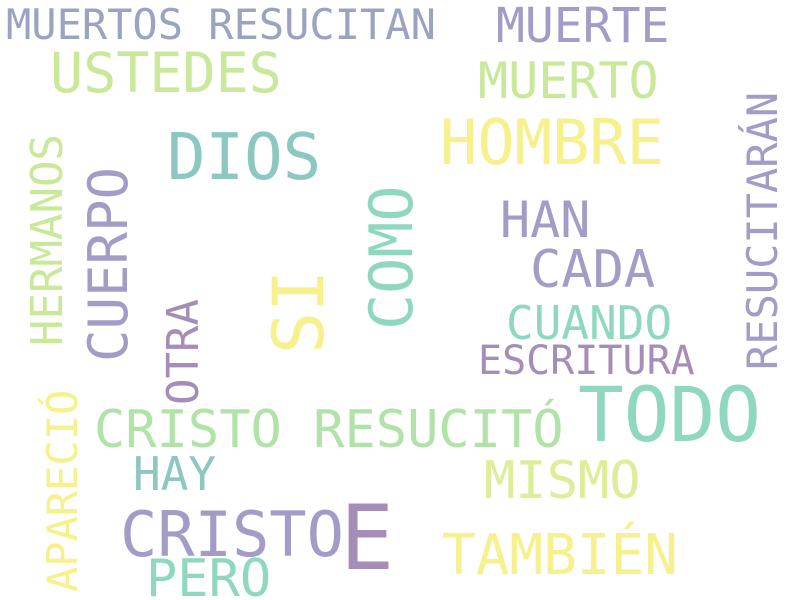 The image size is (800, 600). I want to click on word-escritura: ESCRITURA, so click(586, 361).